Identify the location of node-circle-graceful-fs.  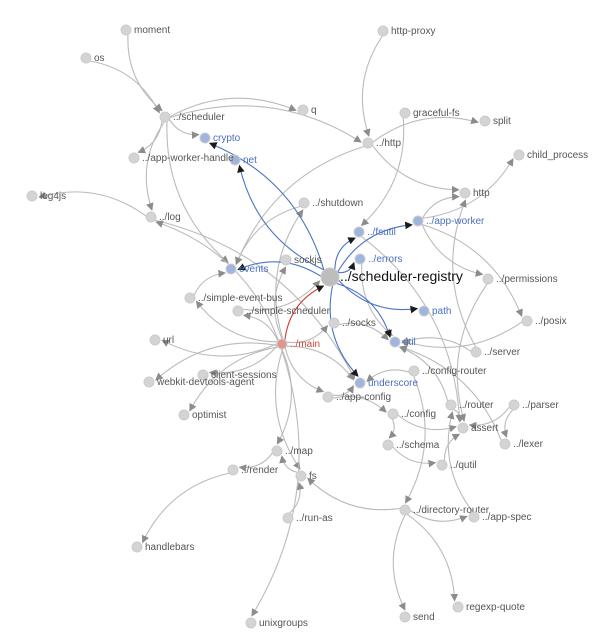
(405, 113).